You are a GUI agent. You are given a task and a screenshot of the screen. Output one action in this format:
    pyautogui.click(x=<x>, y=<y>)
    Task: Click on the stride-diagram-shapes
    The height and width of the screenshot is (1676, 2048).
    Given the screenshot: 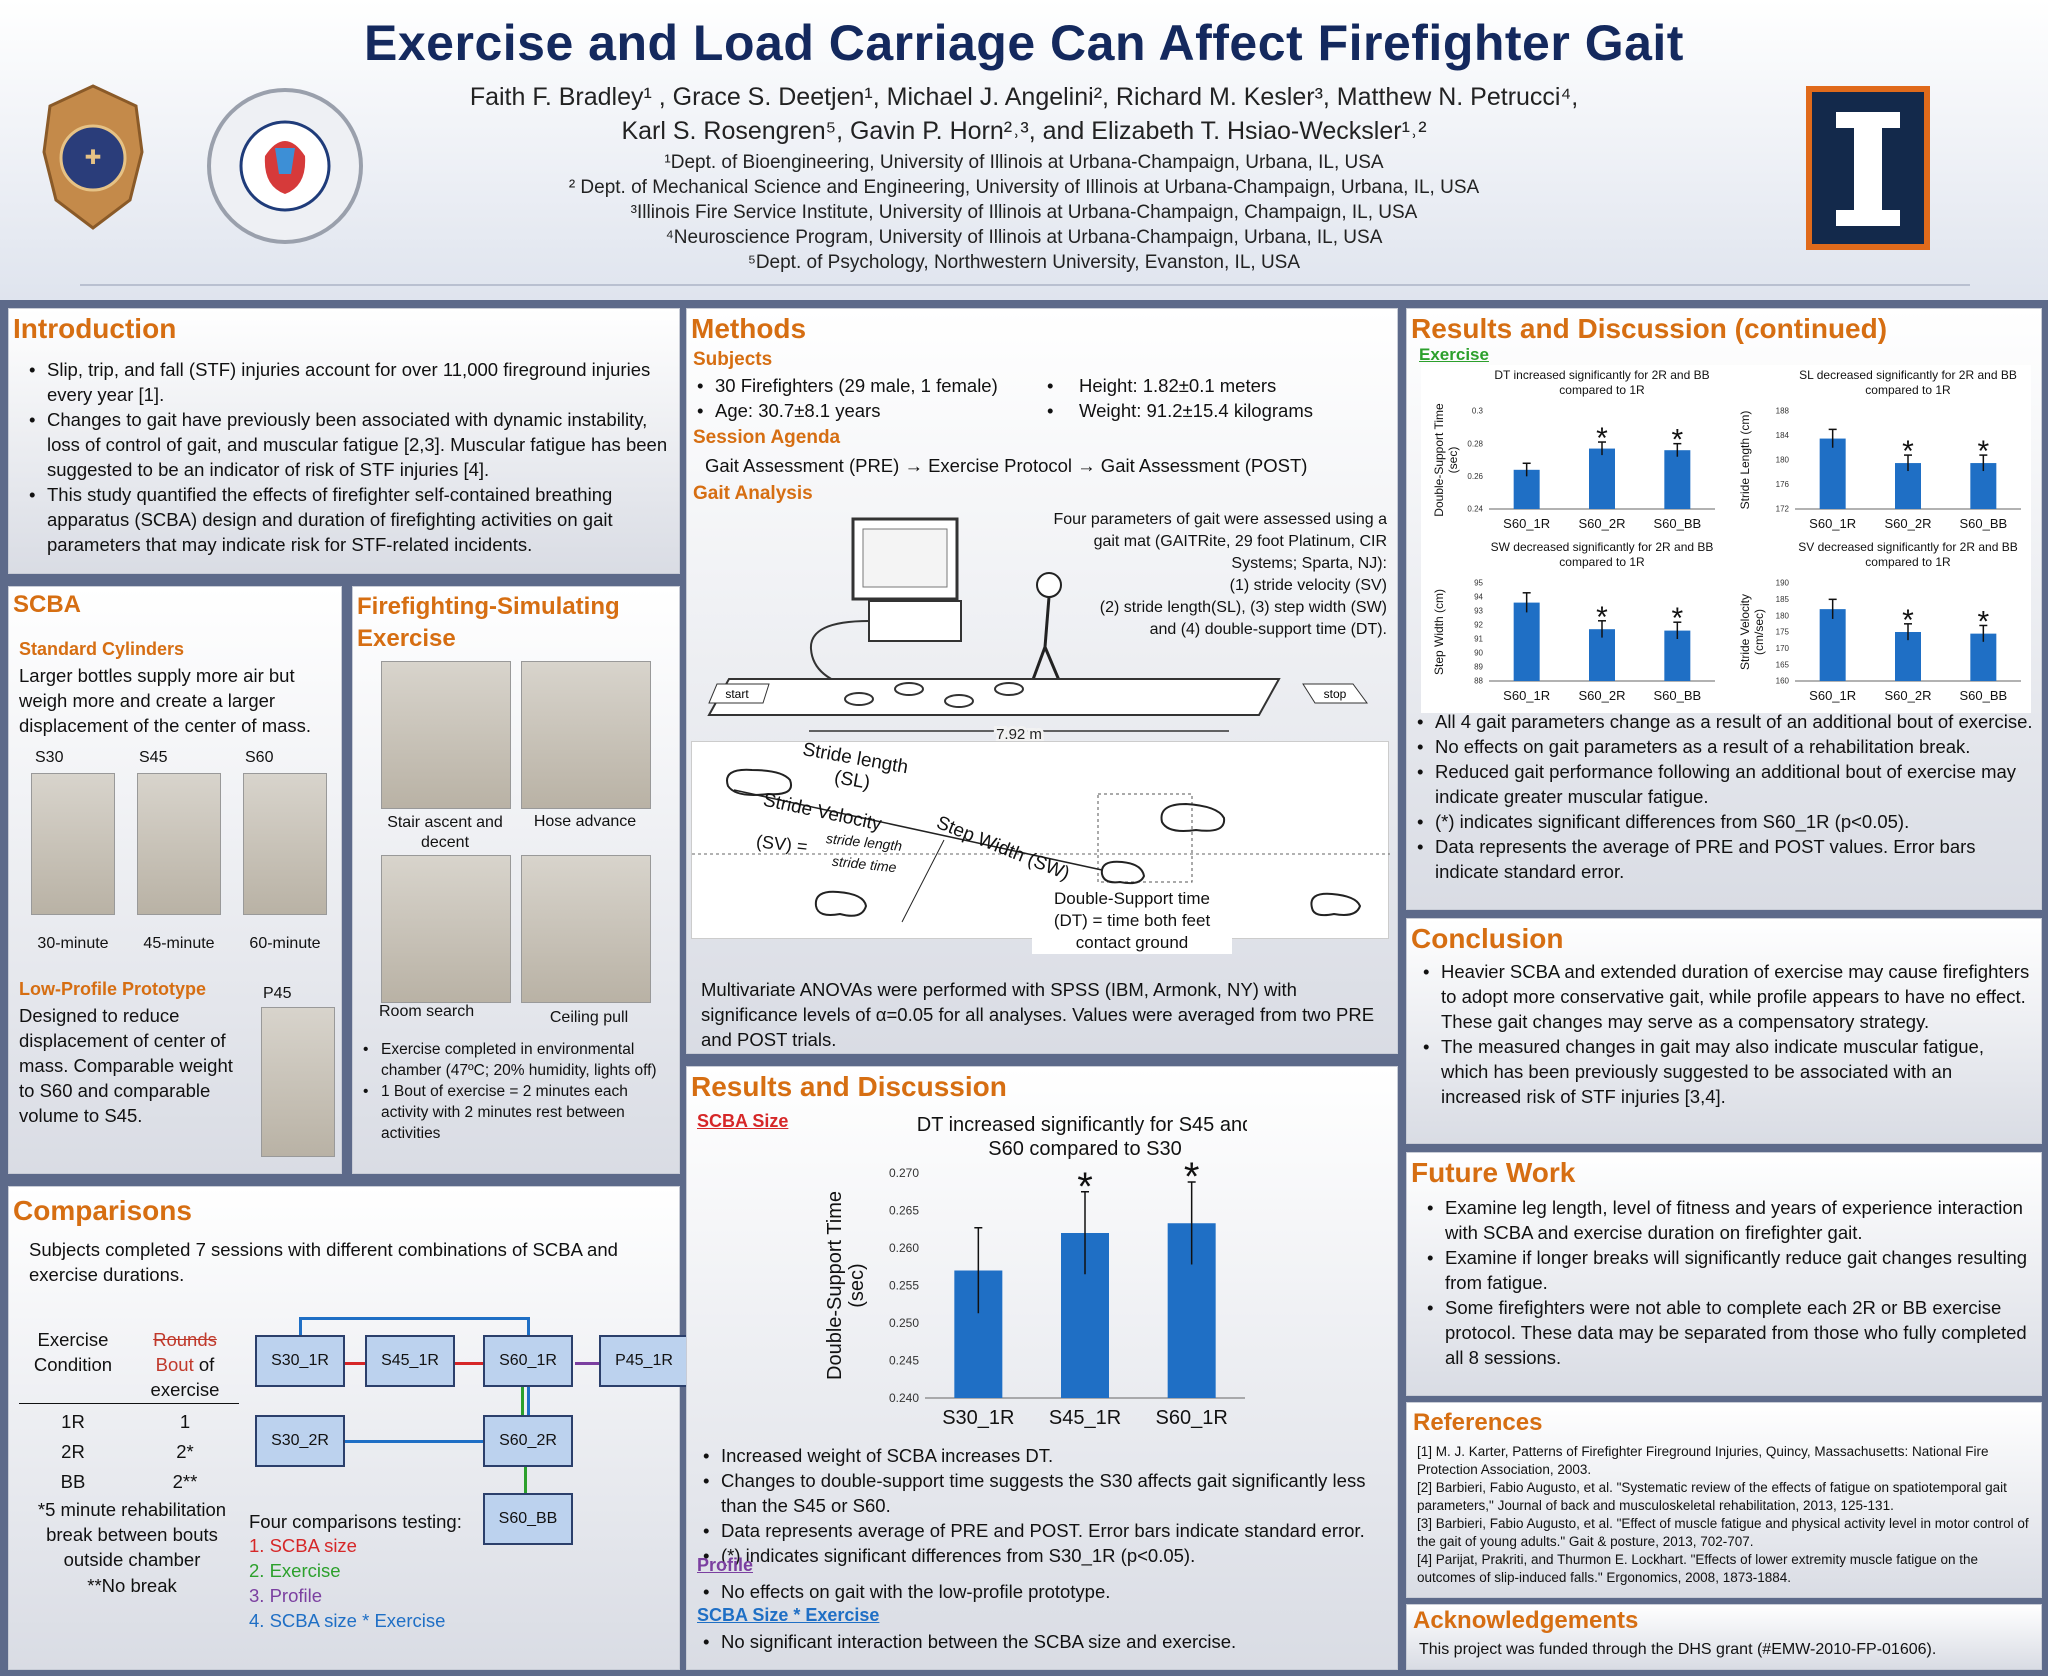 What is the action you would take?
    pyautogui.click(x=1041, y=845)
    